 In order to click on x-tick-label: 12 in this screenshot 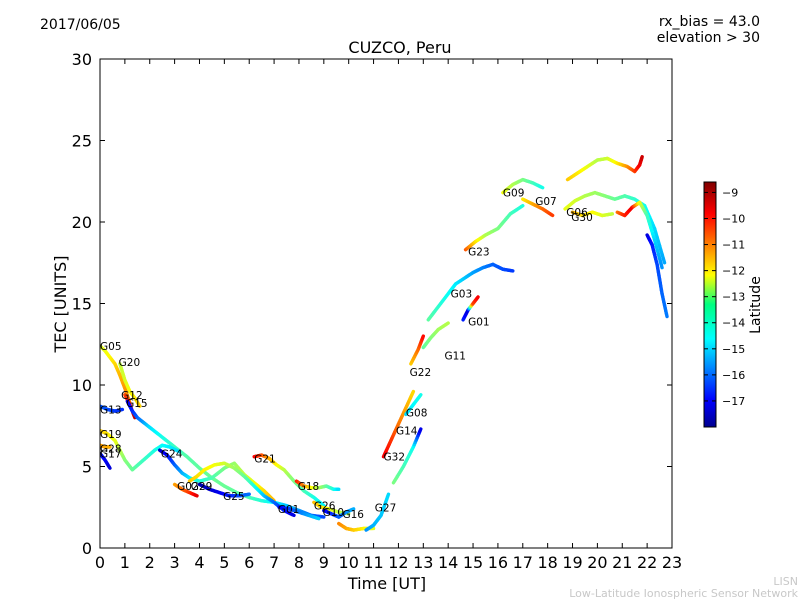, I will do `click(398, 562)`.